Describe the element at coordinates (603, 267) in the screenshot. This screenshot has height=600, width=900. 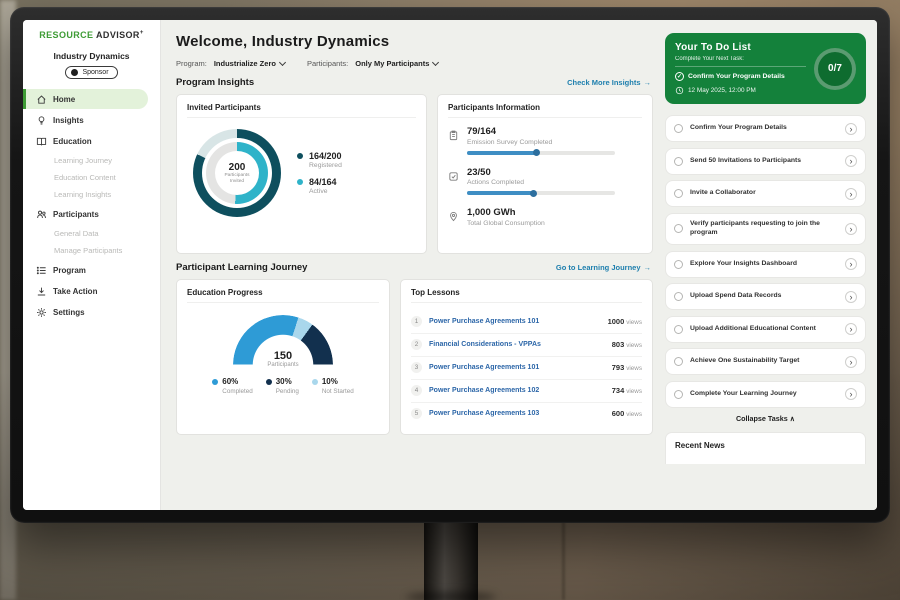
I see `go-to-learning-journey-link: Go to Learning Journey →` at that location.